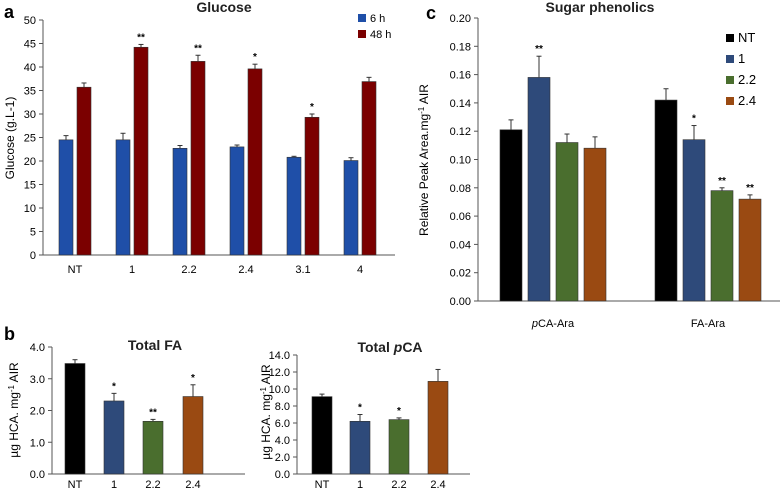  Describe the element at coordinates (30, 68) in the screenshot. I see `y-tick-label: 40` at that location.